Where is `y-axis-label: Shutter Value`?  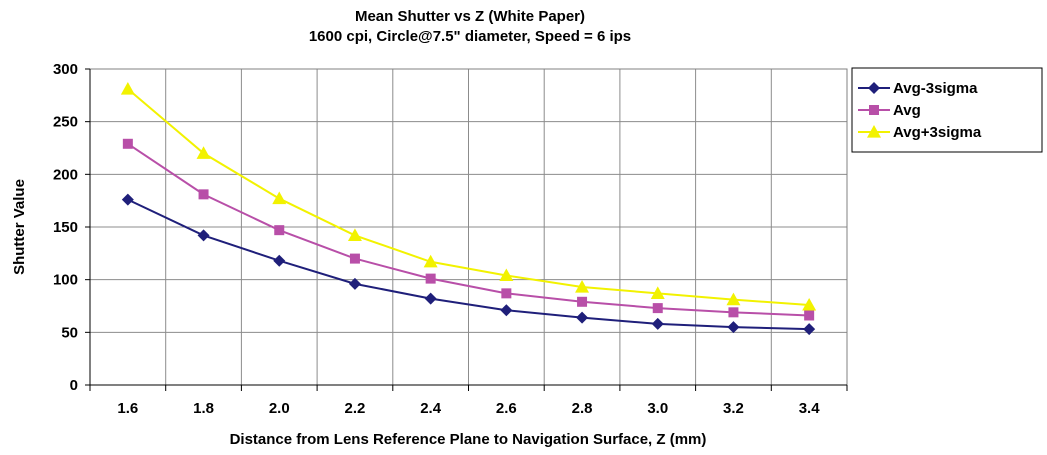 y-axis-label: Shutter Value is located at coordinates (19, 227).